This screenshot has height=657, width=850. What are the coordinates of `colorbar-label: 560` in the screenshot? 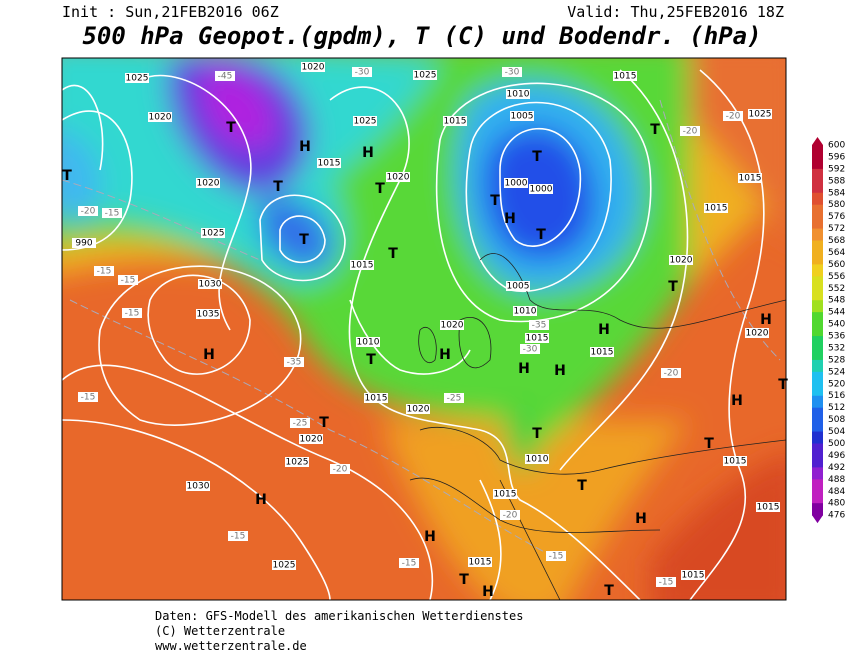 It's located at (836, 265).